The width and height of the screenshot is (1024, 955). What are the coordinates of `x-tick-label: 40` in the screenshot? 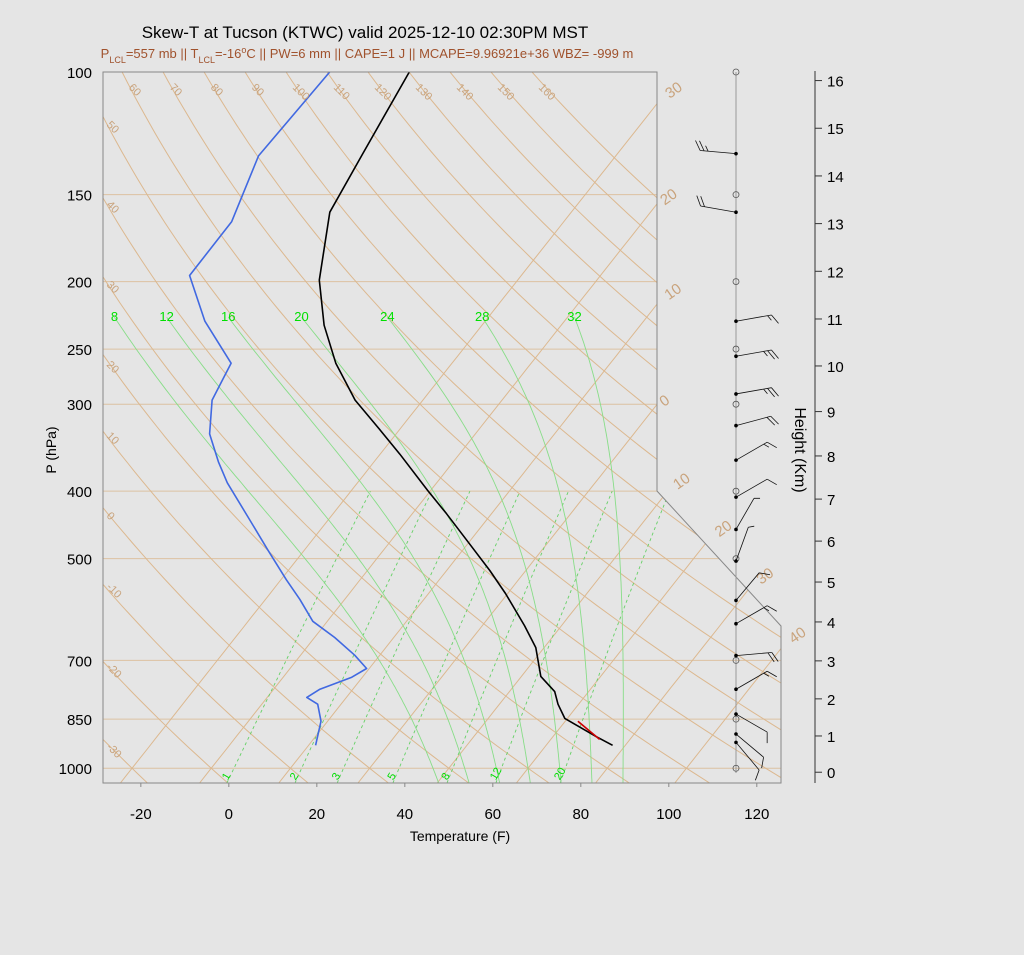 It's located at (404, 814).